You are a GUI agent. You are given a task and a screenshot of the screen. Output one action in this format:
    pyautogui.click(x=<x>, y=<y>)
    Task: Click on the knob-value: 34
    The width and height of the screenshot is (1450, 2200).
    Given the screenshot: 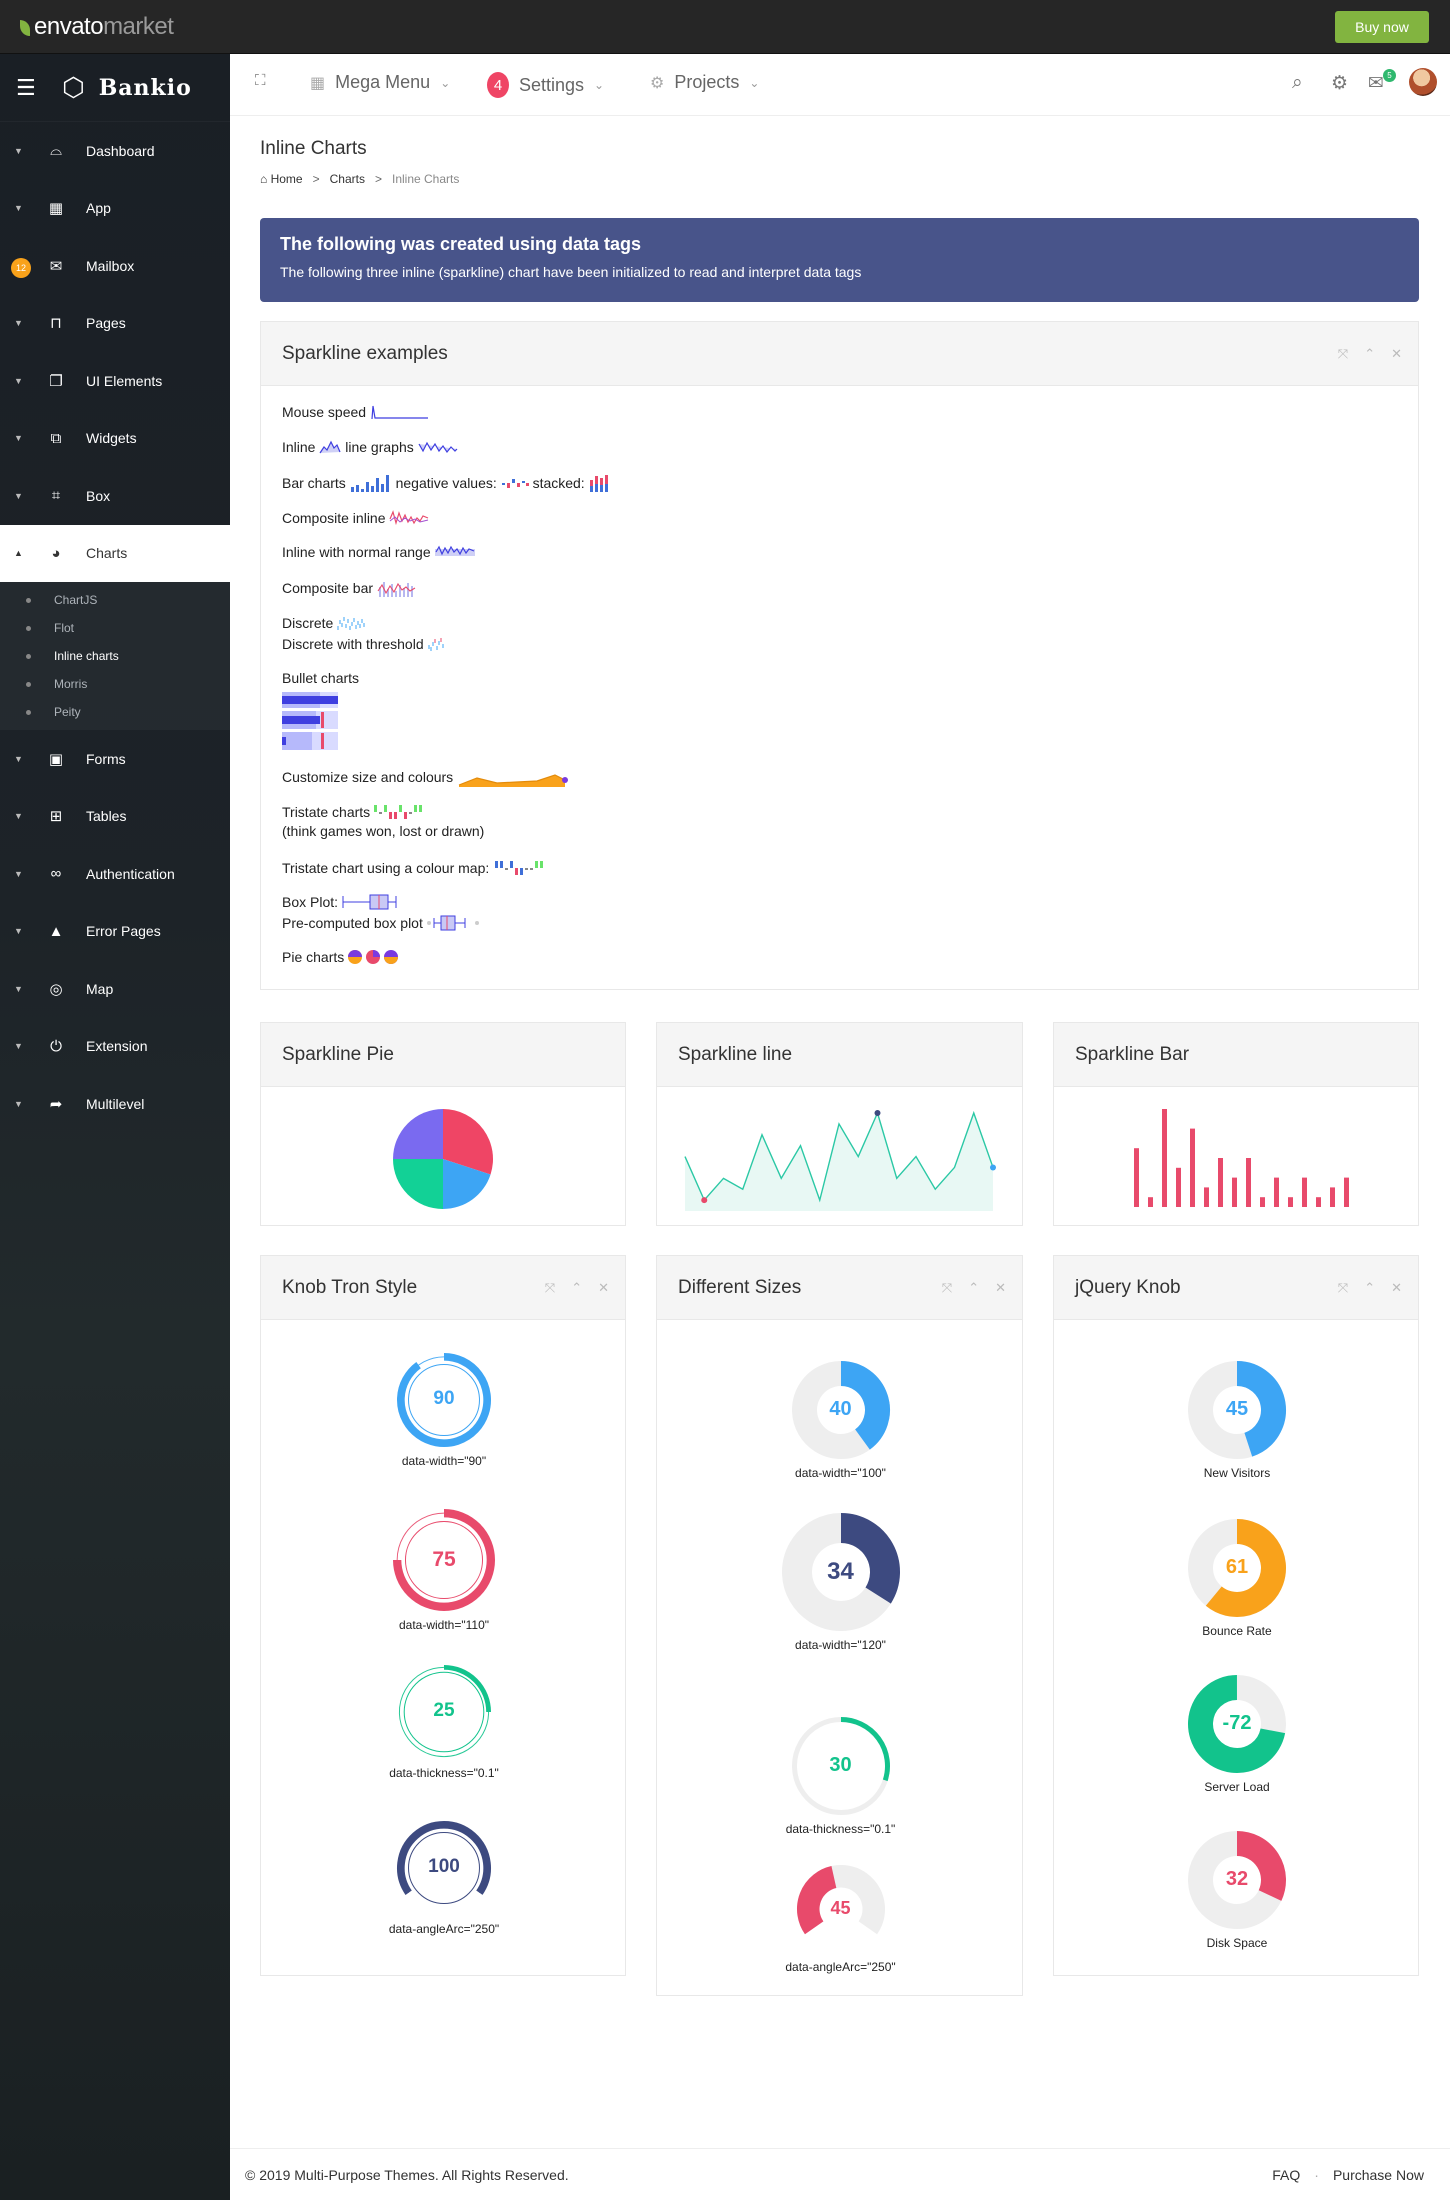 What is the action you would take?
    pyautogui.click(x=840, y=1571)
    